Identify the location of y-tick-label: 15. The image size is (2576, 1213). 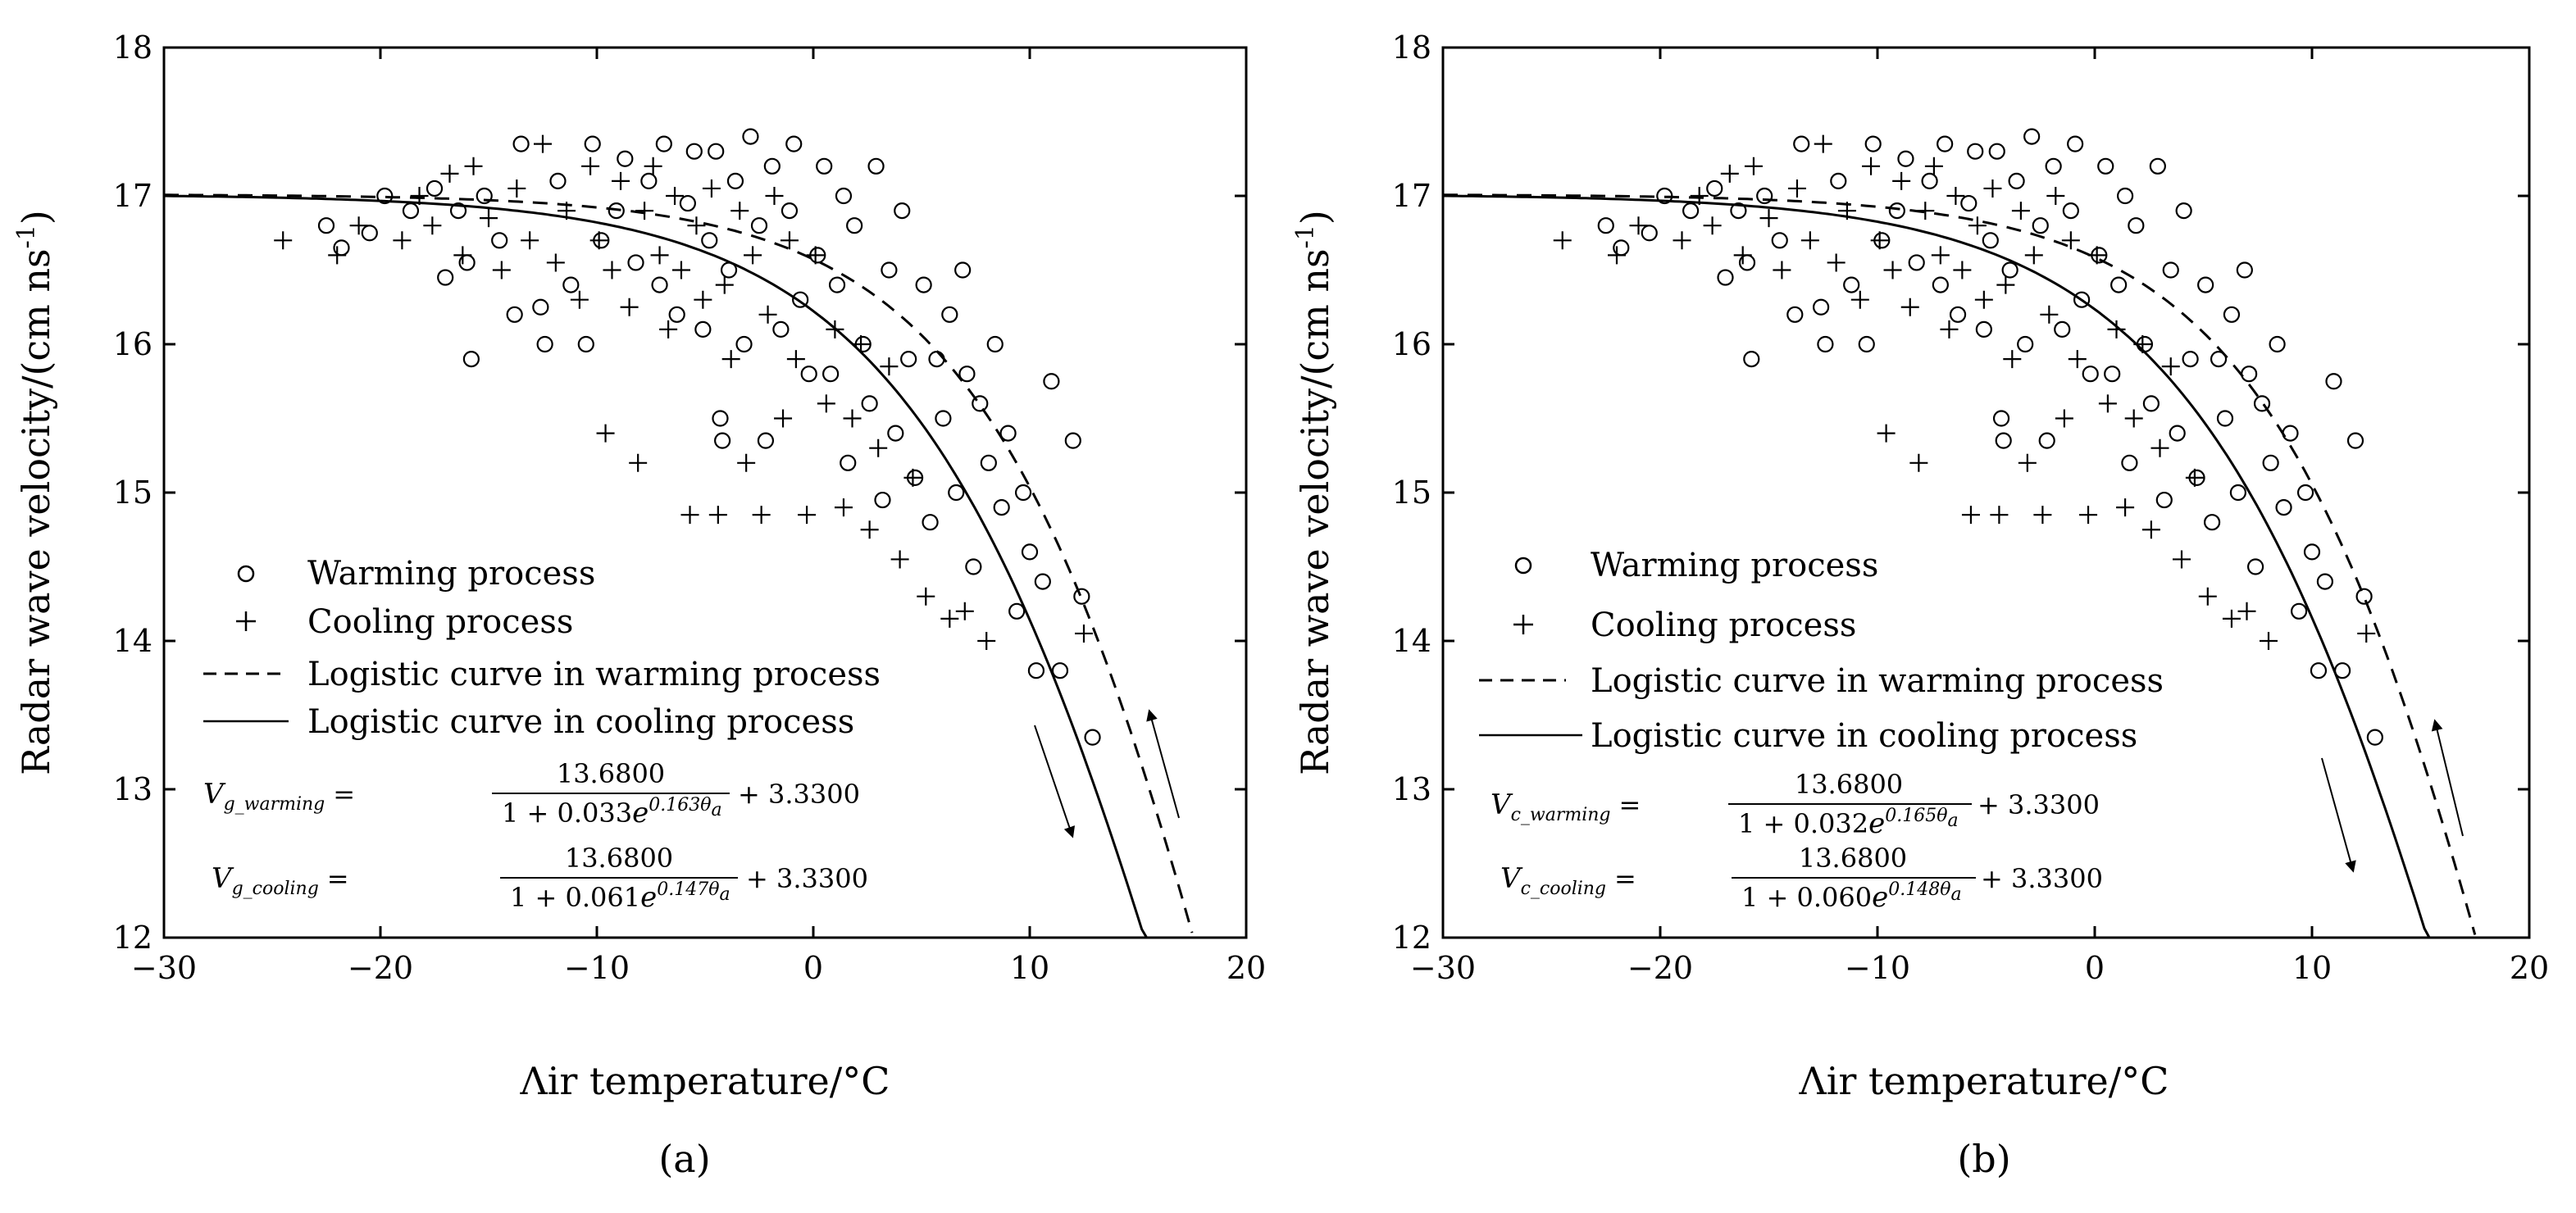
(1412, 493).